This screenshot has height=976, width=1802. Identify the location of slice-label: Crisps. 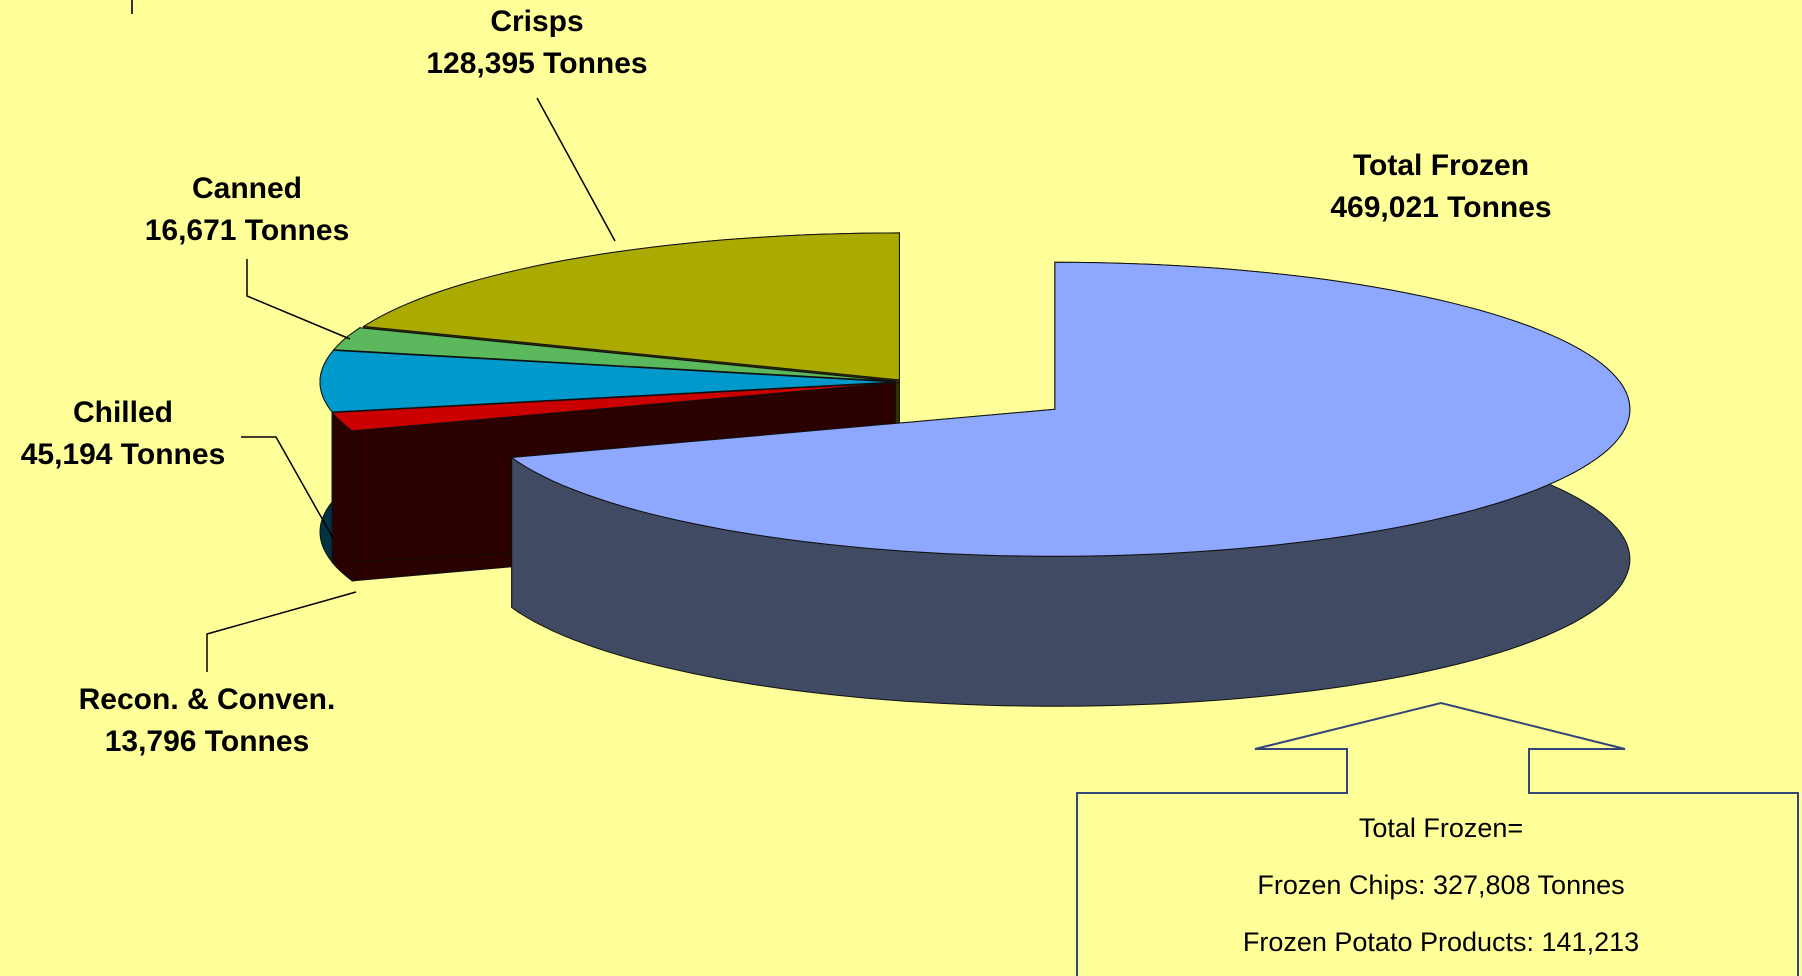
(536, 21).